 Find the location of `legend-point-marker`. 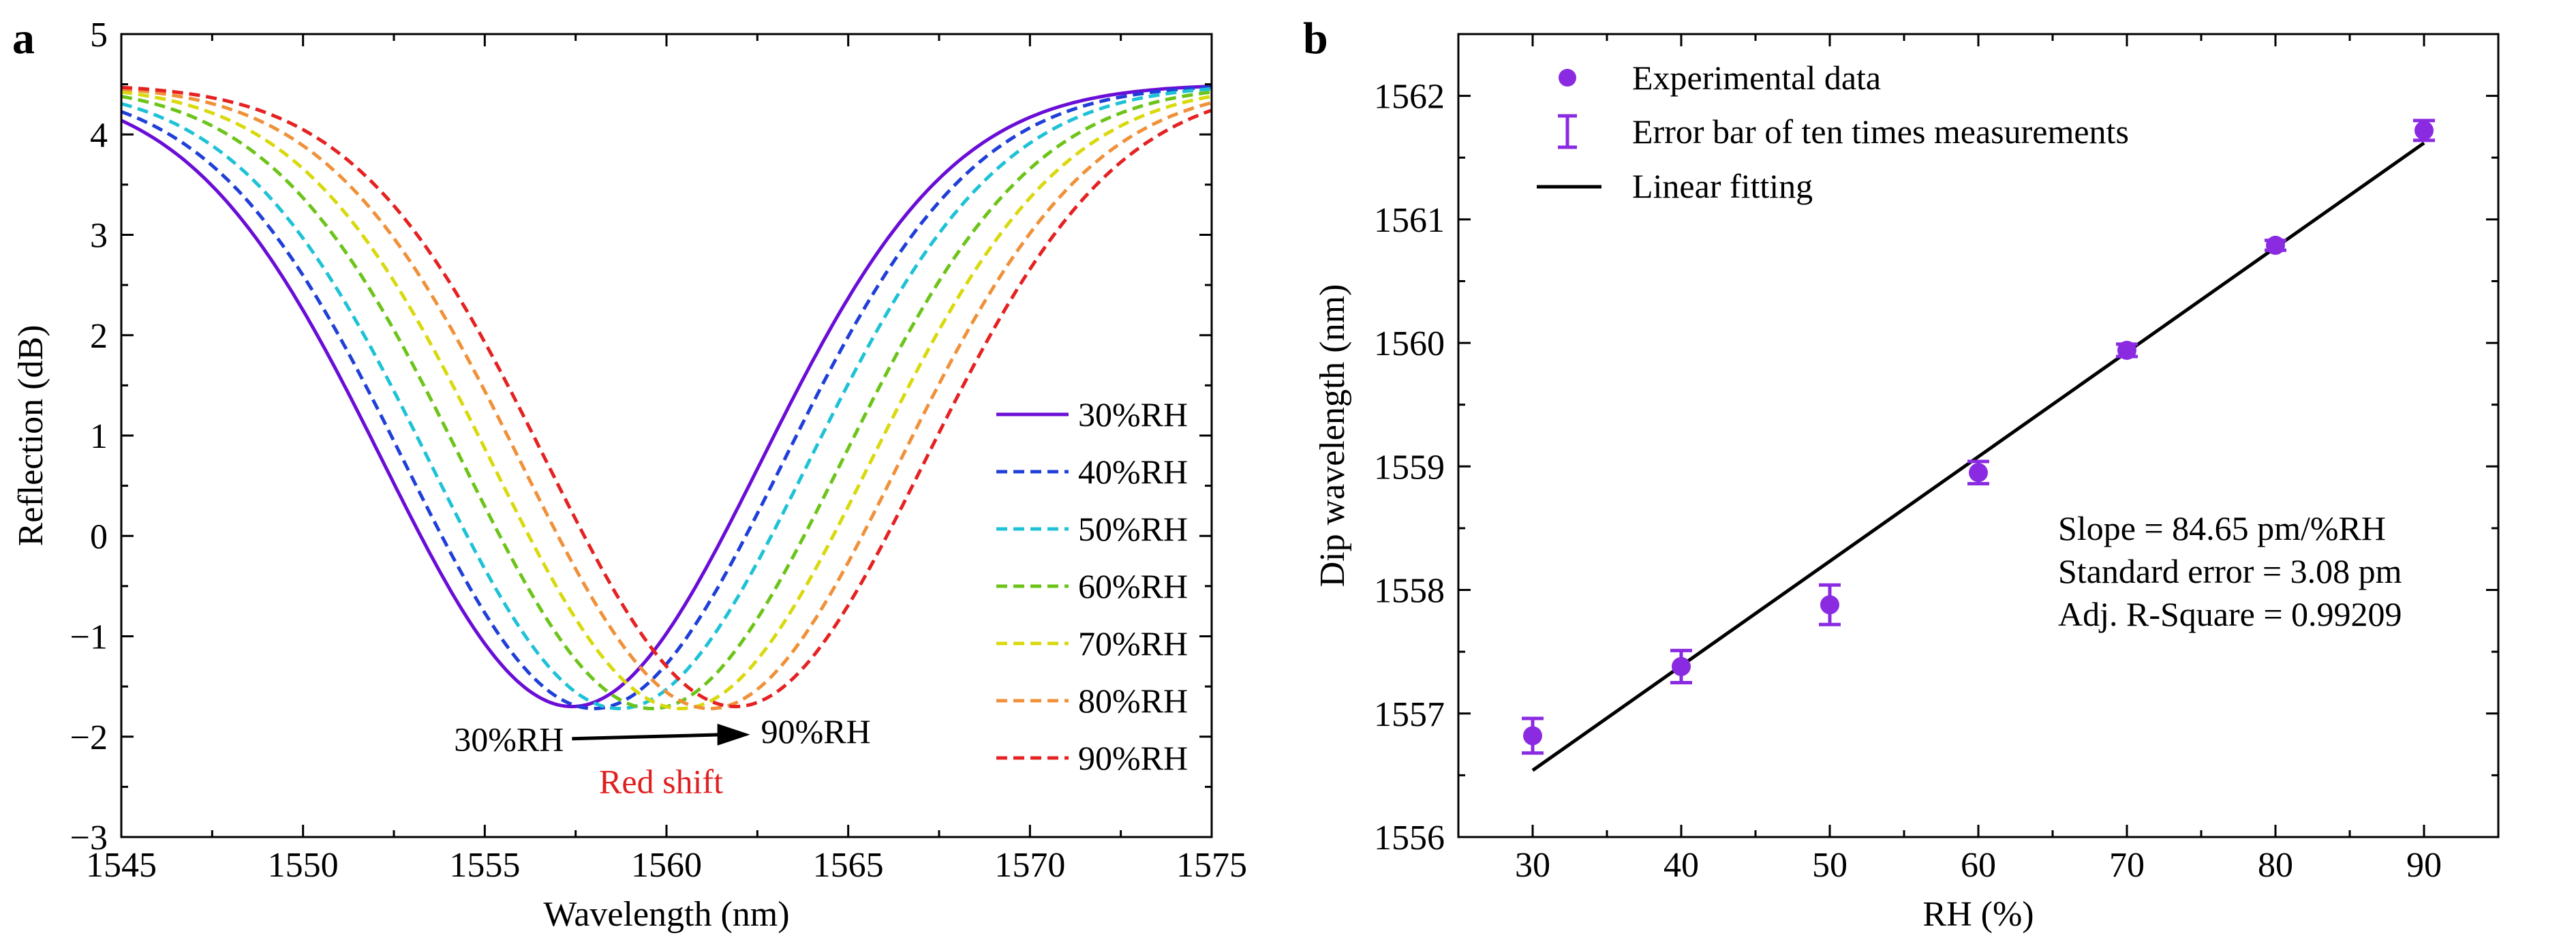

legend-point-marker is located at coordinates (1567, 78).